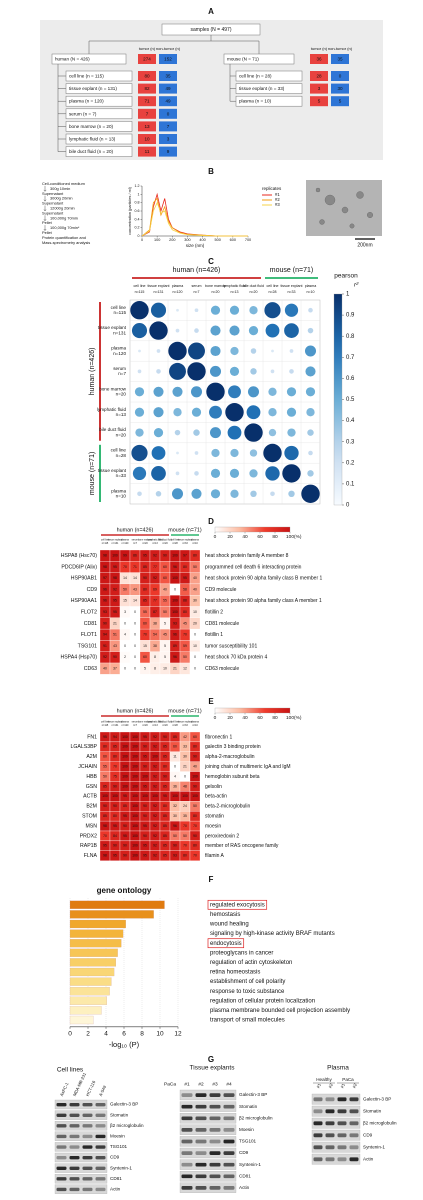 This screenshot has height=1200, width=423. Describe the element at coordinates (185, 646) in the screenshot. I see `cell-value: 59` at that location.